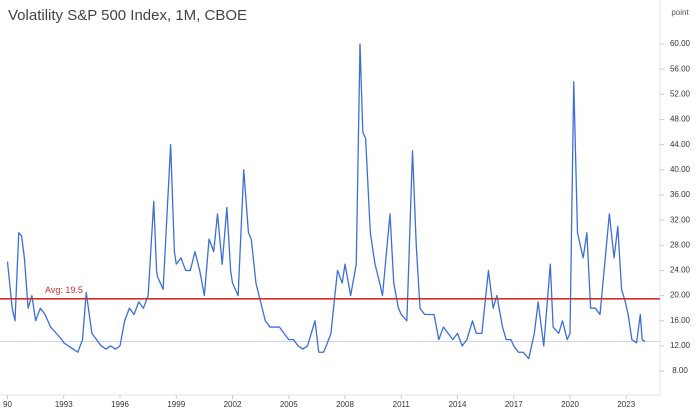  Describe the element at coordinates (680, 43) in the screenshot. I see `y-tick-label: 60.00` at that location.